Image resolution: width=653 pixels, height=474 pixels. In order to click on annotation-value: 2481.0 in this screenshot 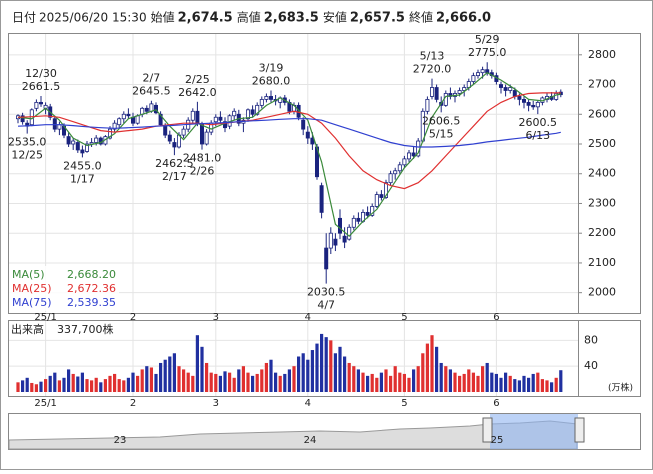, I will do `click(202, 158)`.